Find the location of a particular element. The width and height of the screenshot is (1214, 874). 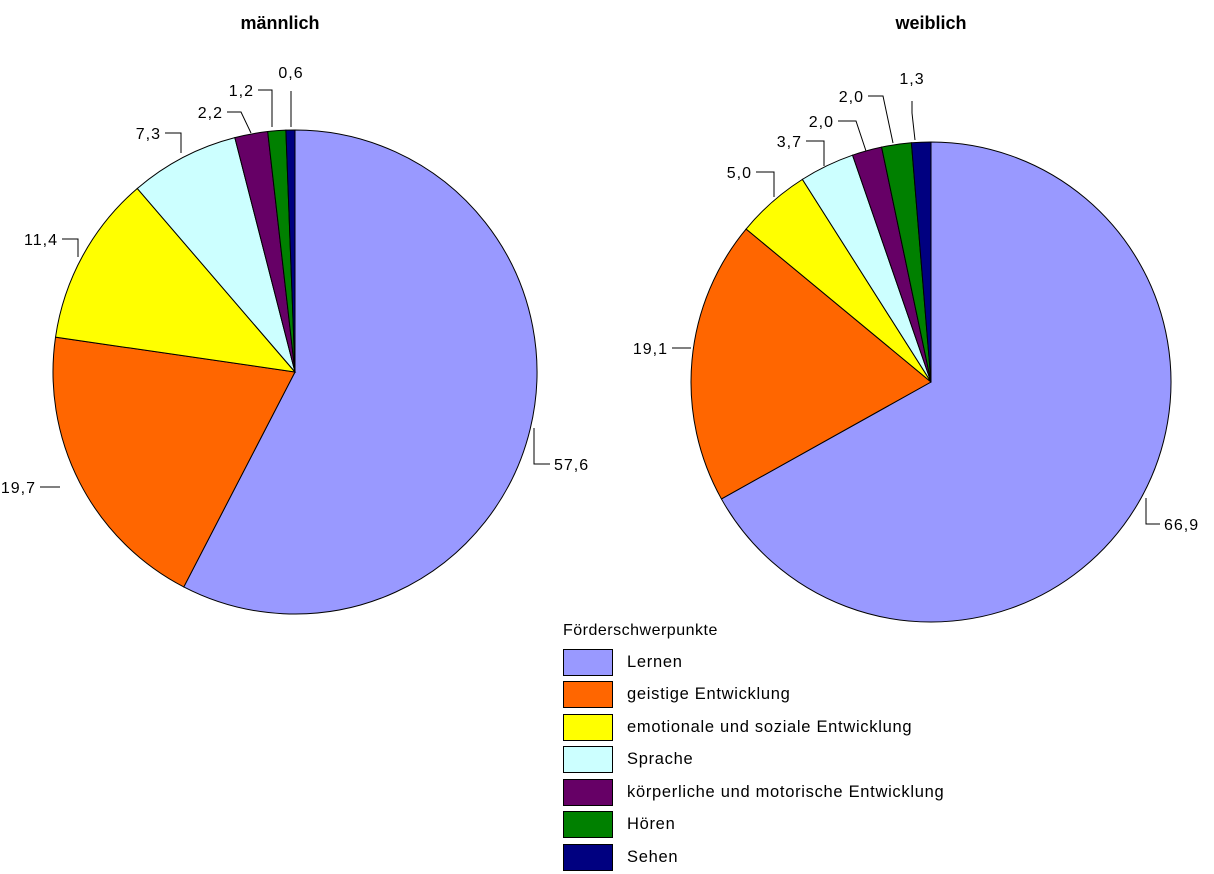

legend-label: Sprache is located at coordinates (660, 759).